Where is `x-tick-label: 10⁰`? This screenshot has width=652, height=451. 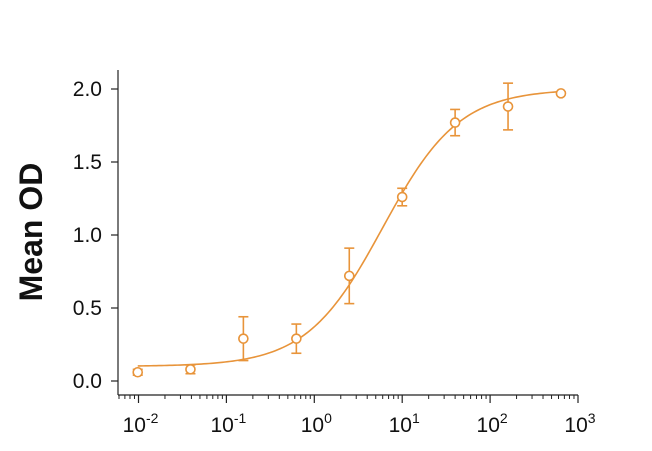 x-tick-label: 10⁰ is located at coordinates (316, 423).